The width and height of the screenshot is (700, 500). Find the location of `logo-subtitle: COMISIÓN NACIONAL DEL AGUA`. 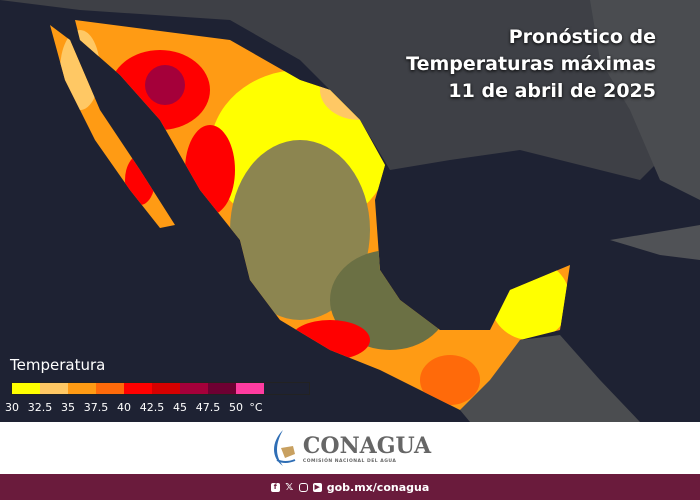

logo-subtitle: COMISIÓN NACIONAL DEL AGUA is located at coordinates (349, 461).